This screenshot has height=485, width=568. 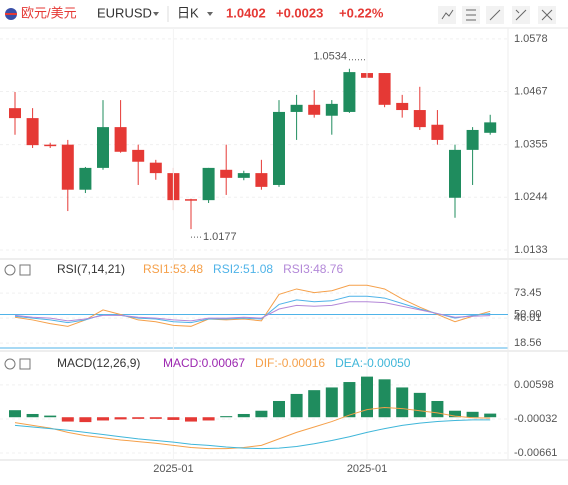 What do you see at coordinates (11, 14) in the screenshot?
I see `flag-stripe` at bounding box center [11, 14].